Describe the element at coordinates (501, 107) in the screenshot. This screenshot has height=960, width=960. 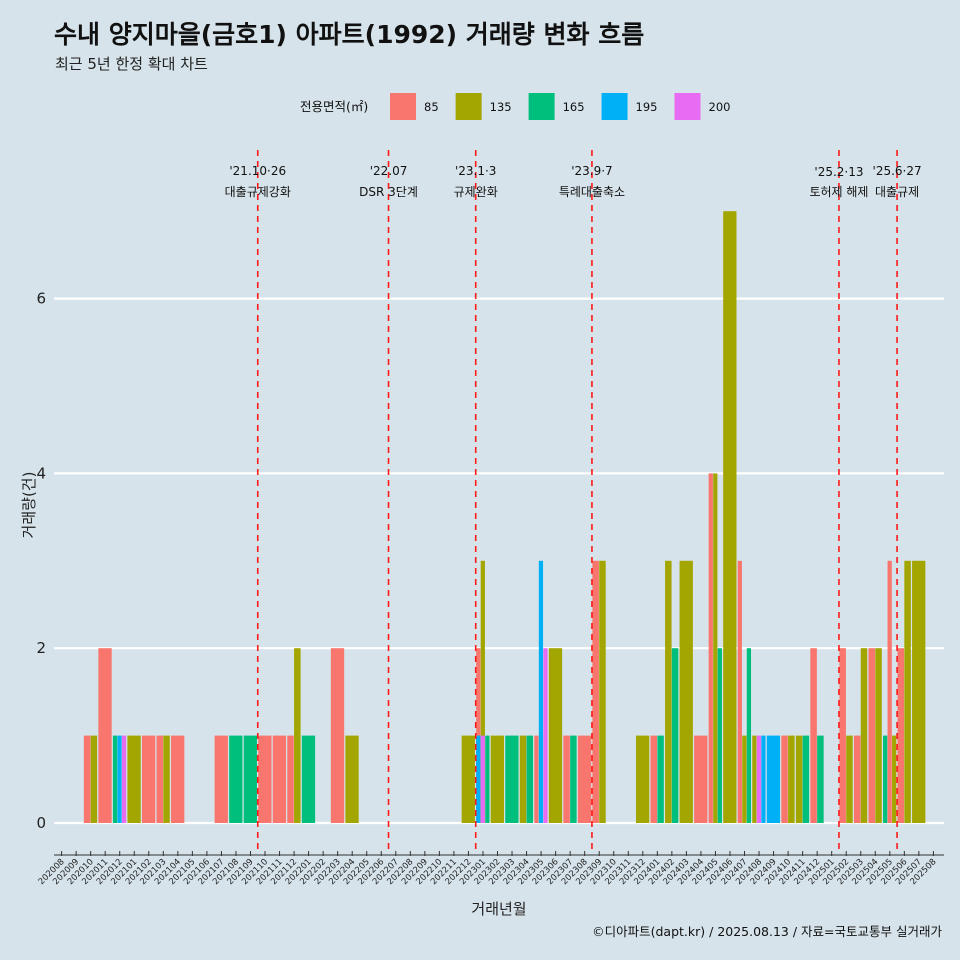
I see `legend-label-135: 135` at that location.